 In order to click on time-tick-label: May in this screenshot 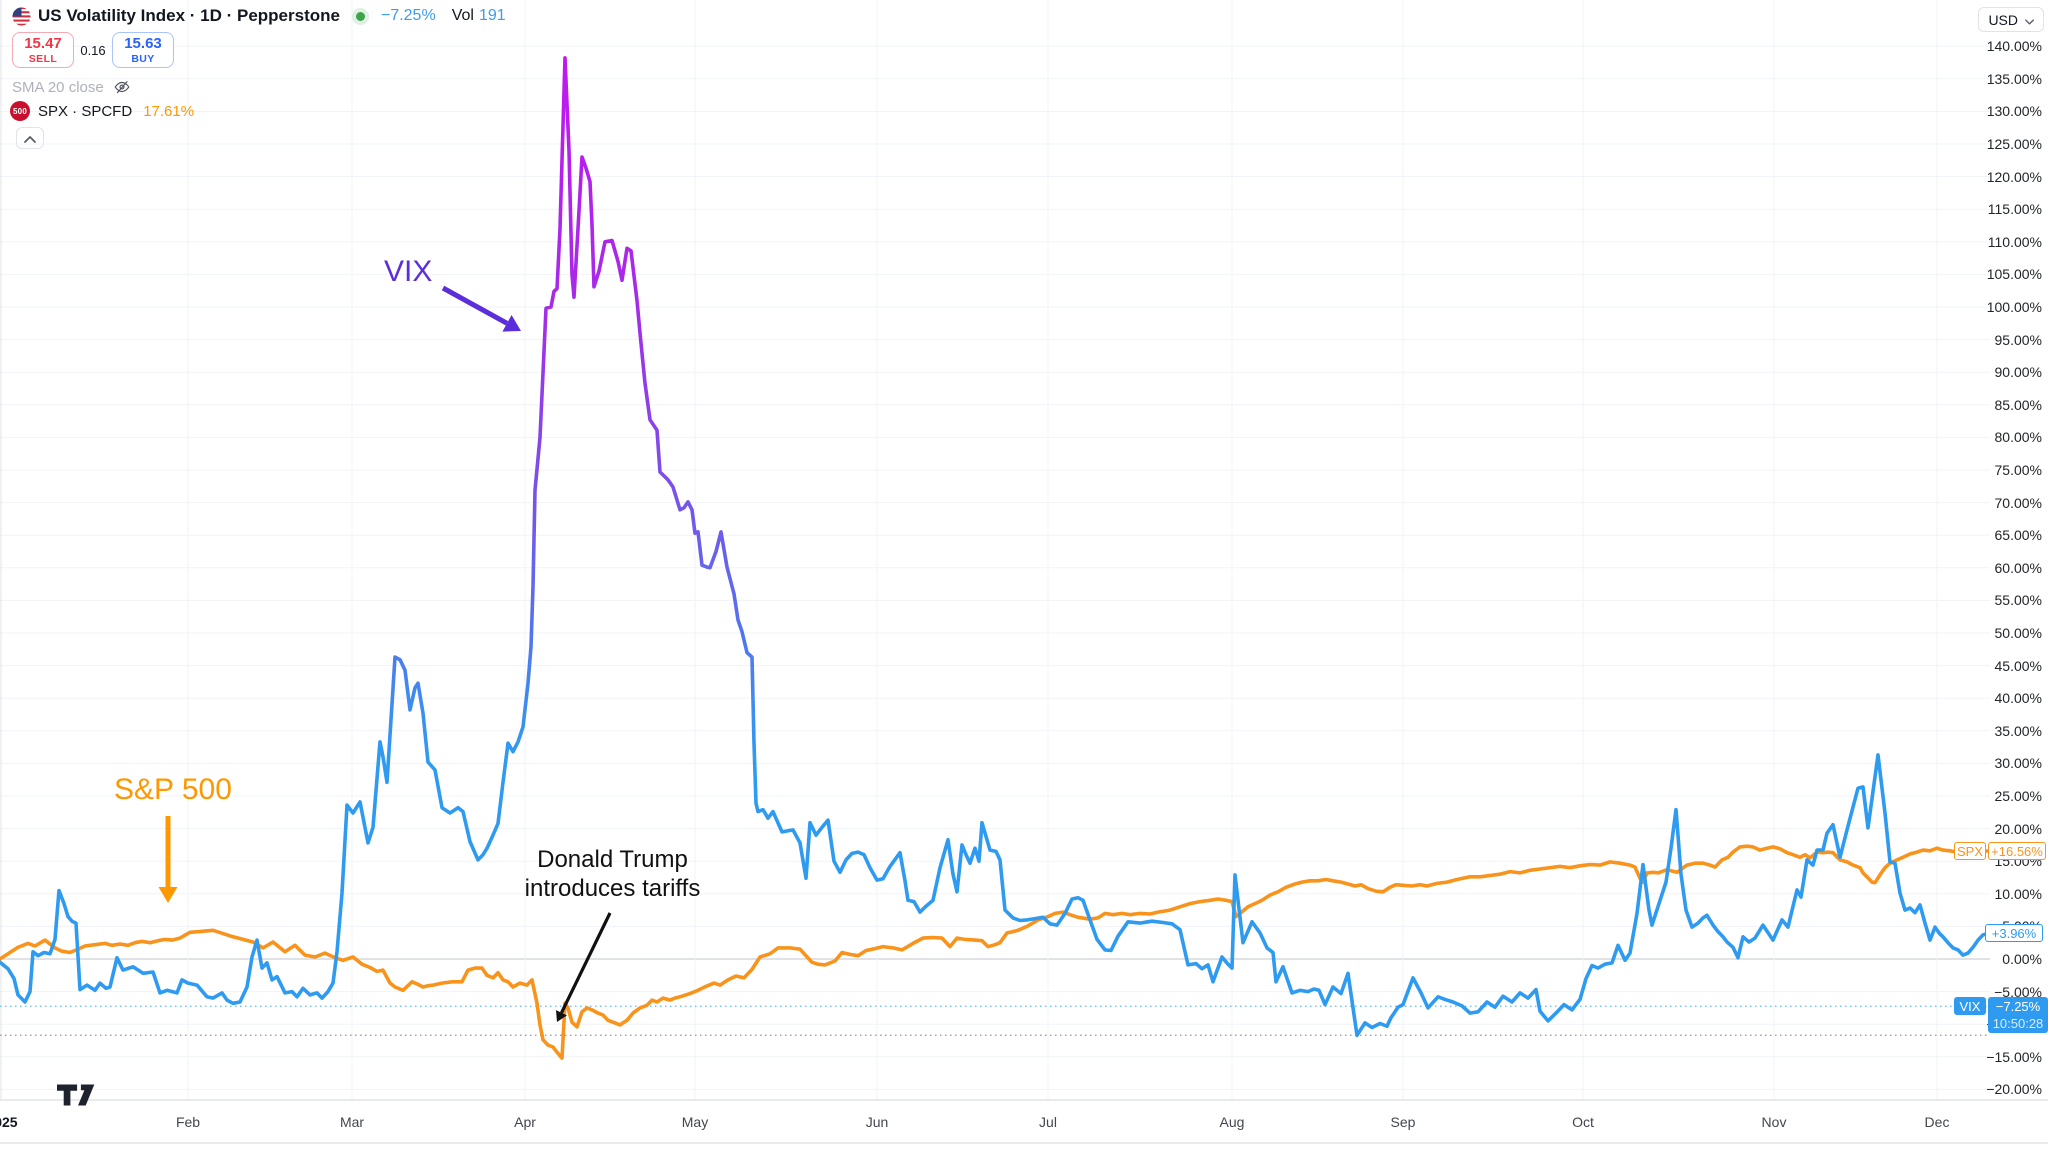, I will do `click(695, 1122)`.